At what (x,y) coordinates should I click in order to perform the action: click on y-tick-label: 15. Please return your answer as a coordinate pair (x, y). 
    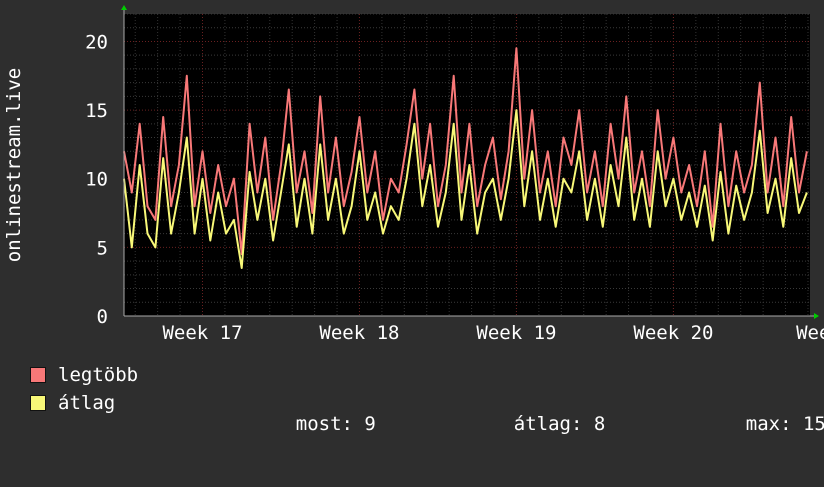
    Looking at the image, I should click on (96, 111).